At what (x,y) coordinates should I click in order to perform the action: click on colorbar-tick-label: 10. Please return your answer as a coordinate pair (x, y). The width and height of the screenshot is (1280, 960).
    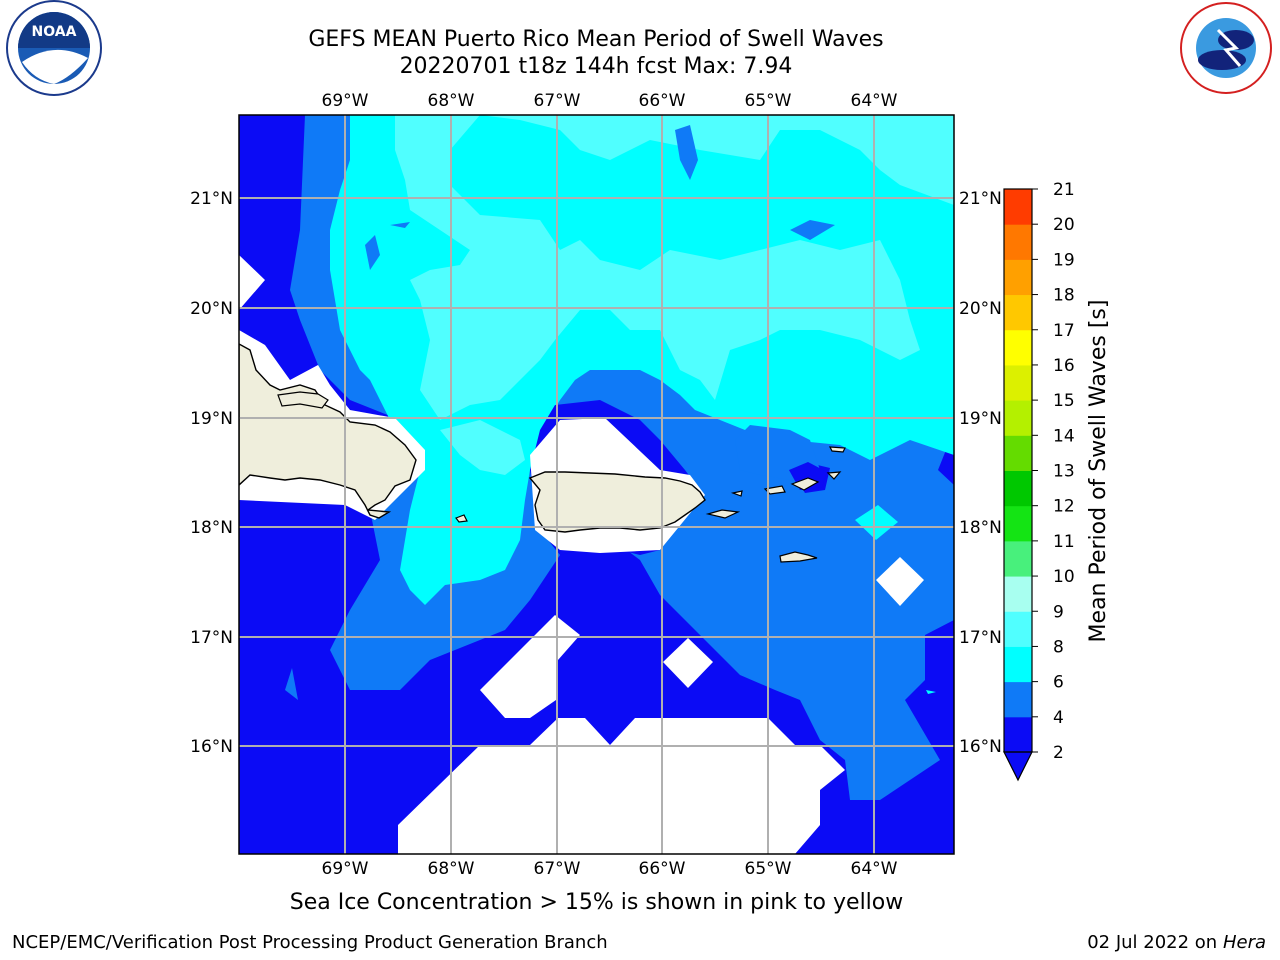
    Looking at the image, I should click on (1064, 577).